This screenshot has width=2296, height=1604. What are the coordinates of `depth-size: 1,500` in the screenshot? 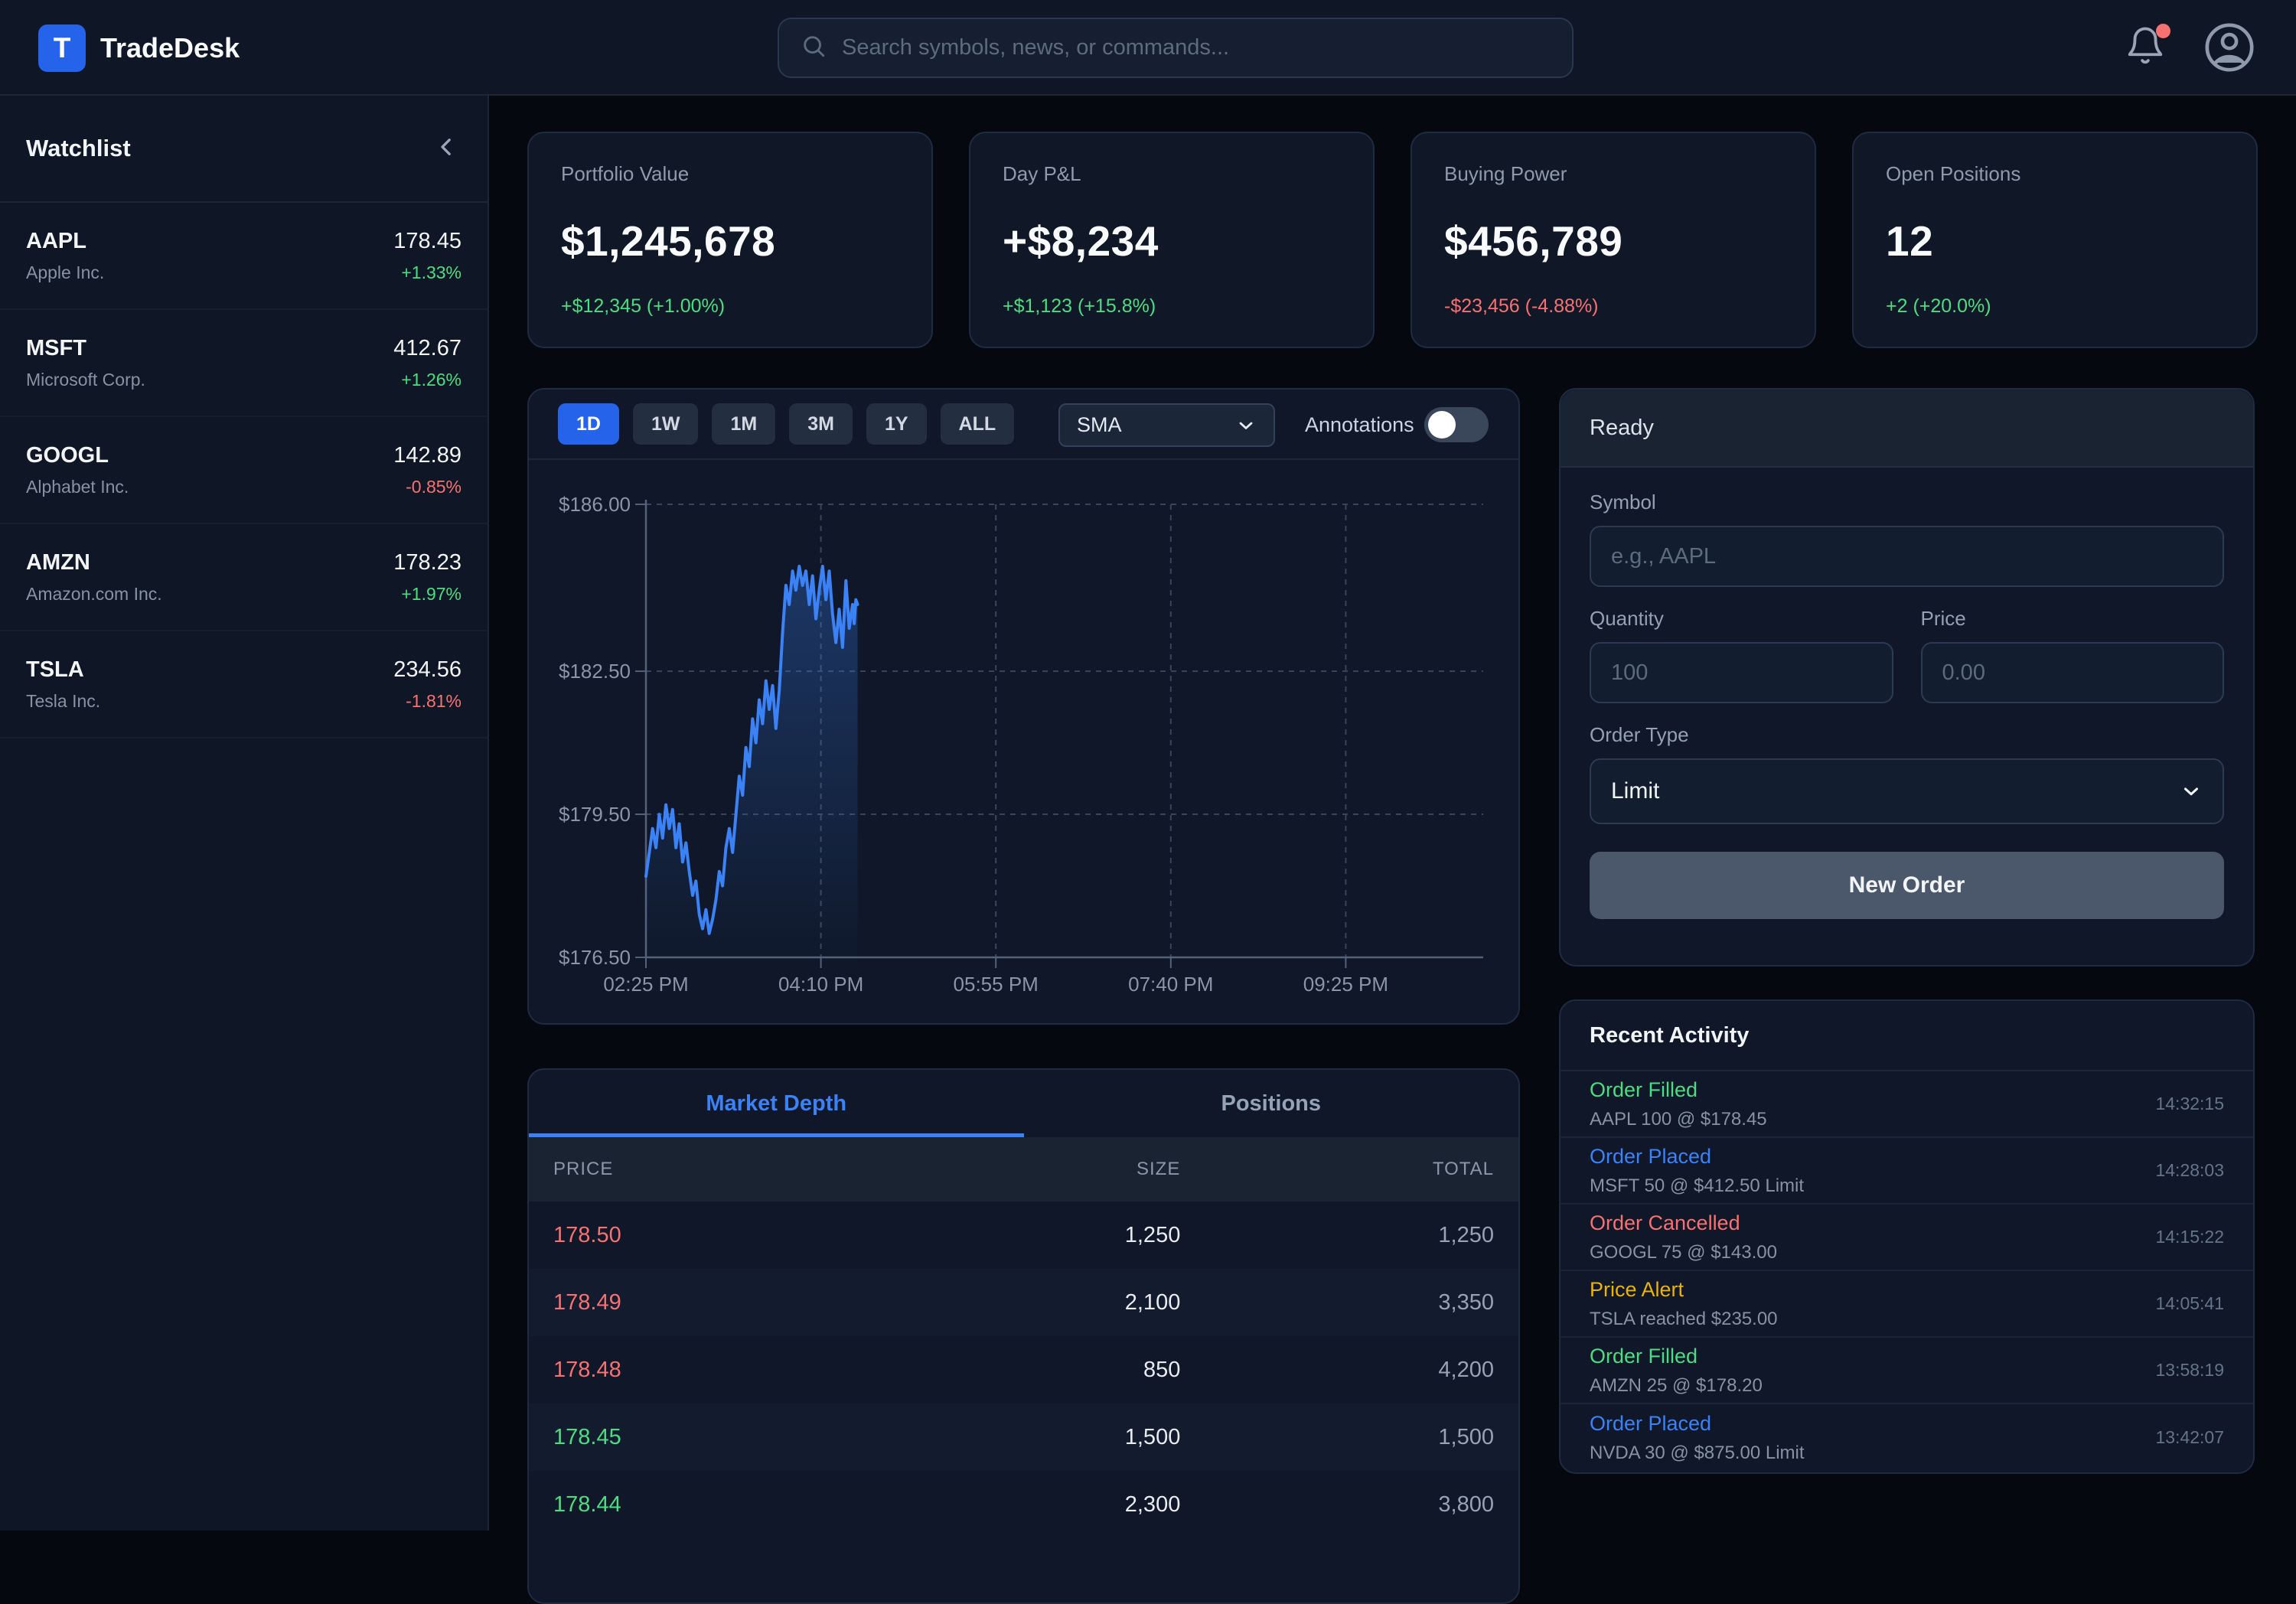 It's located at (1152, 1437).